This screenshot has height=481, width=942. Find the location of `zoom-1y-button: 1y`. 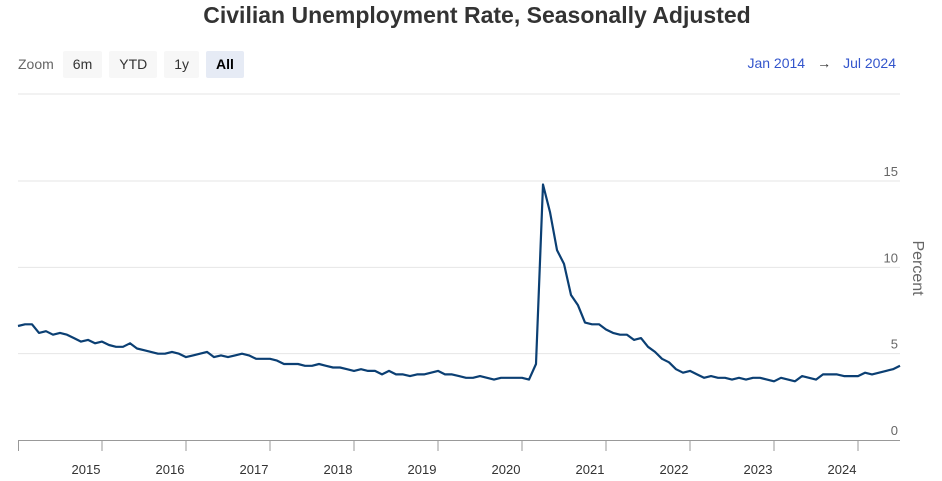

zoom-1y-button: 1y is located at coordinates (182, 64).